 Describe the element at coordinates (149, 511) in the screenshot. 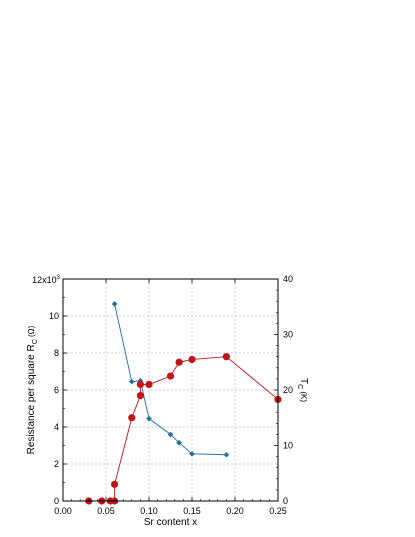

I see `x-tick-label: 0.10` at that location.